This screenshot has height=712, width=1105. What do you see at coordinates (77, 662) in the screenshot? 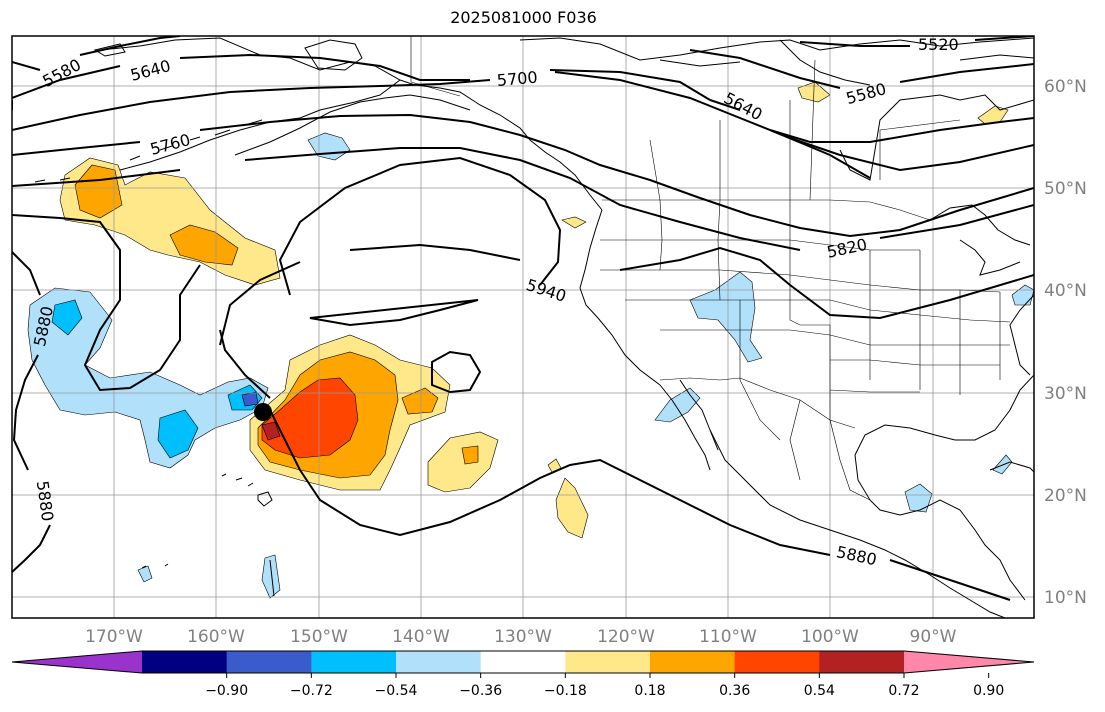
I see `colorbar-extend-low` at bounding box center [77, 662].